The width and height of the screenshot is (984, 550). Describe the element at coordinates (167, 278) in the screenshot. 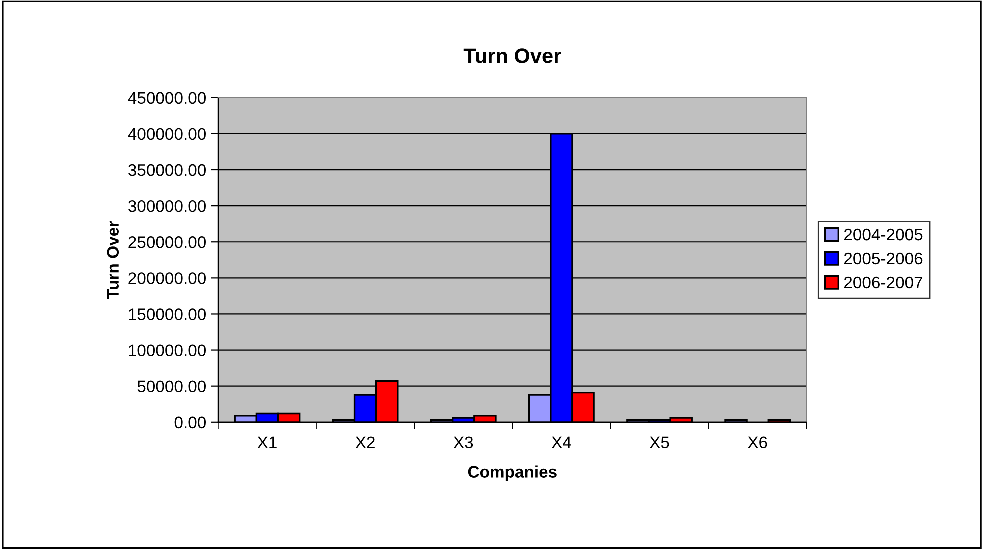

I see `y-tick-label: 200000.00` at that location.